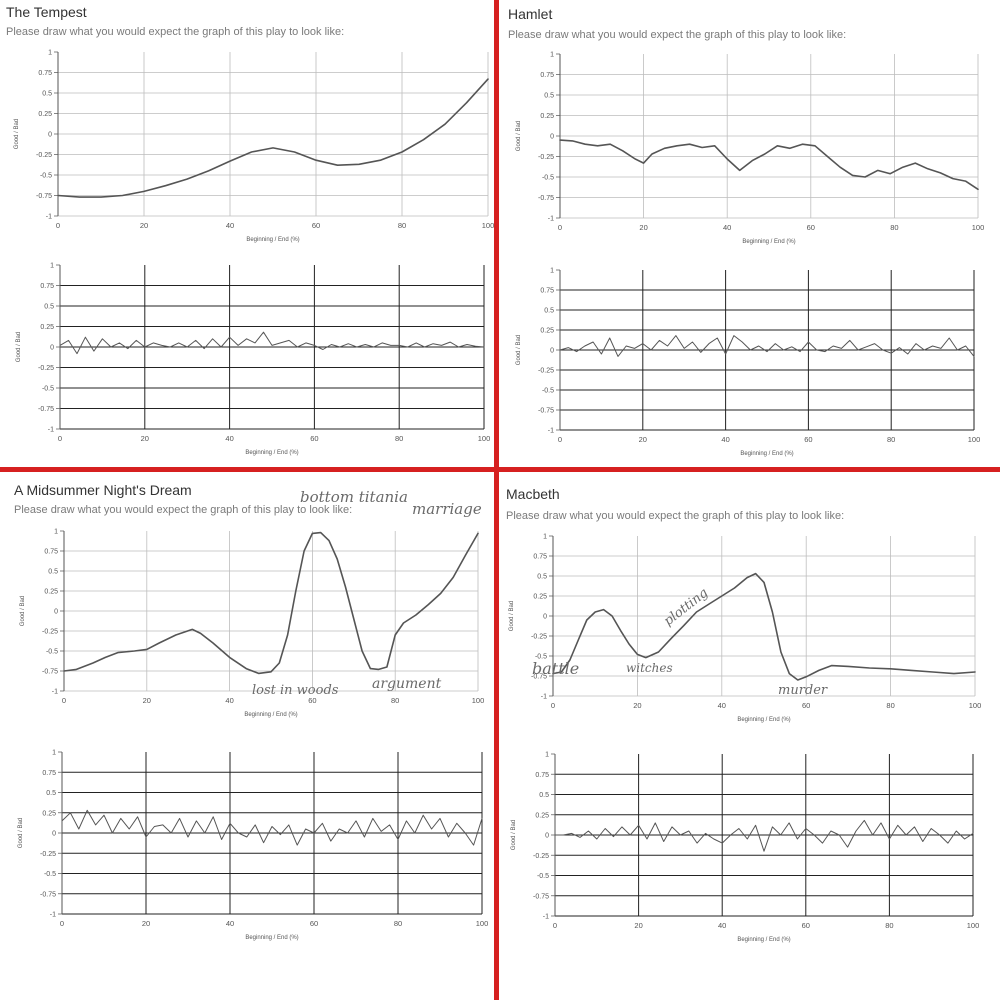  What do you see at coordinates (555, 668) in the screenshot?
I see `annotation-battle: battle` at bounding box center [555, 668].